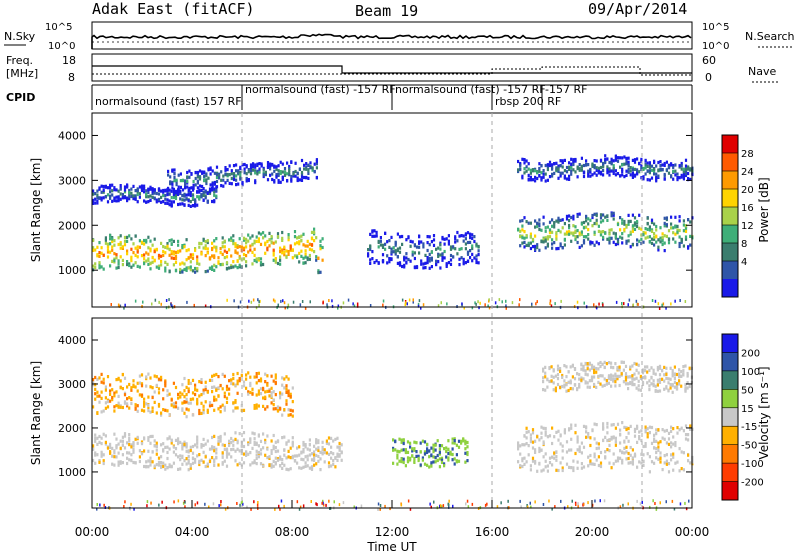 The width and height of the screenshot is (800, 554). I want to click on nsky-label: N.Sky, so click(20, 36).